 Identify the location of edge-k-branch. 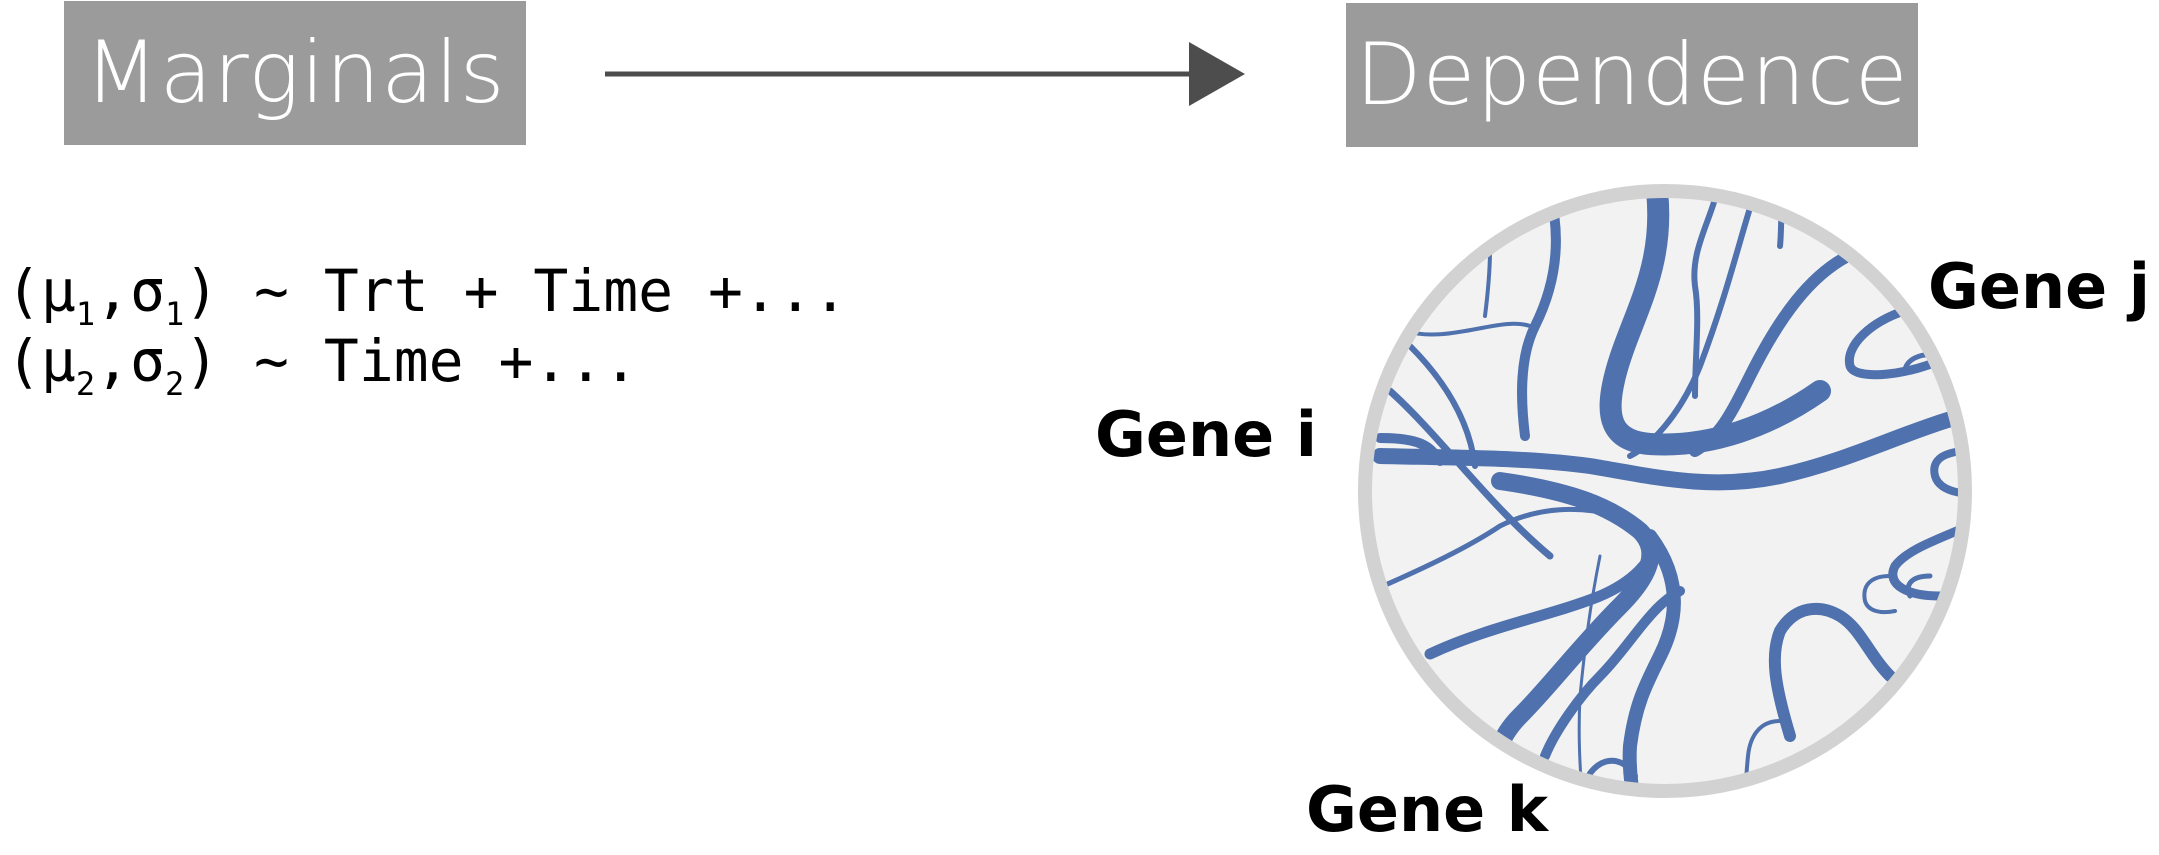
(1612, 673).